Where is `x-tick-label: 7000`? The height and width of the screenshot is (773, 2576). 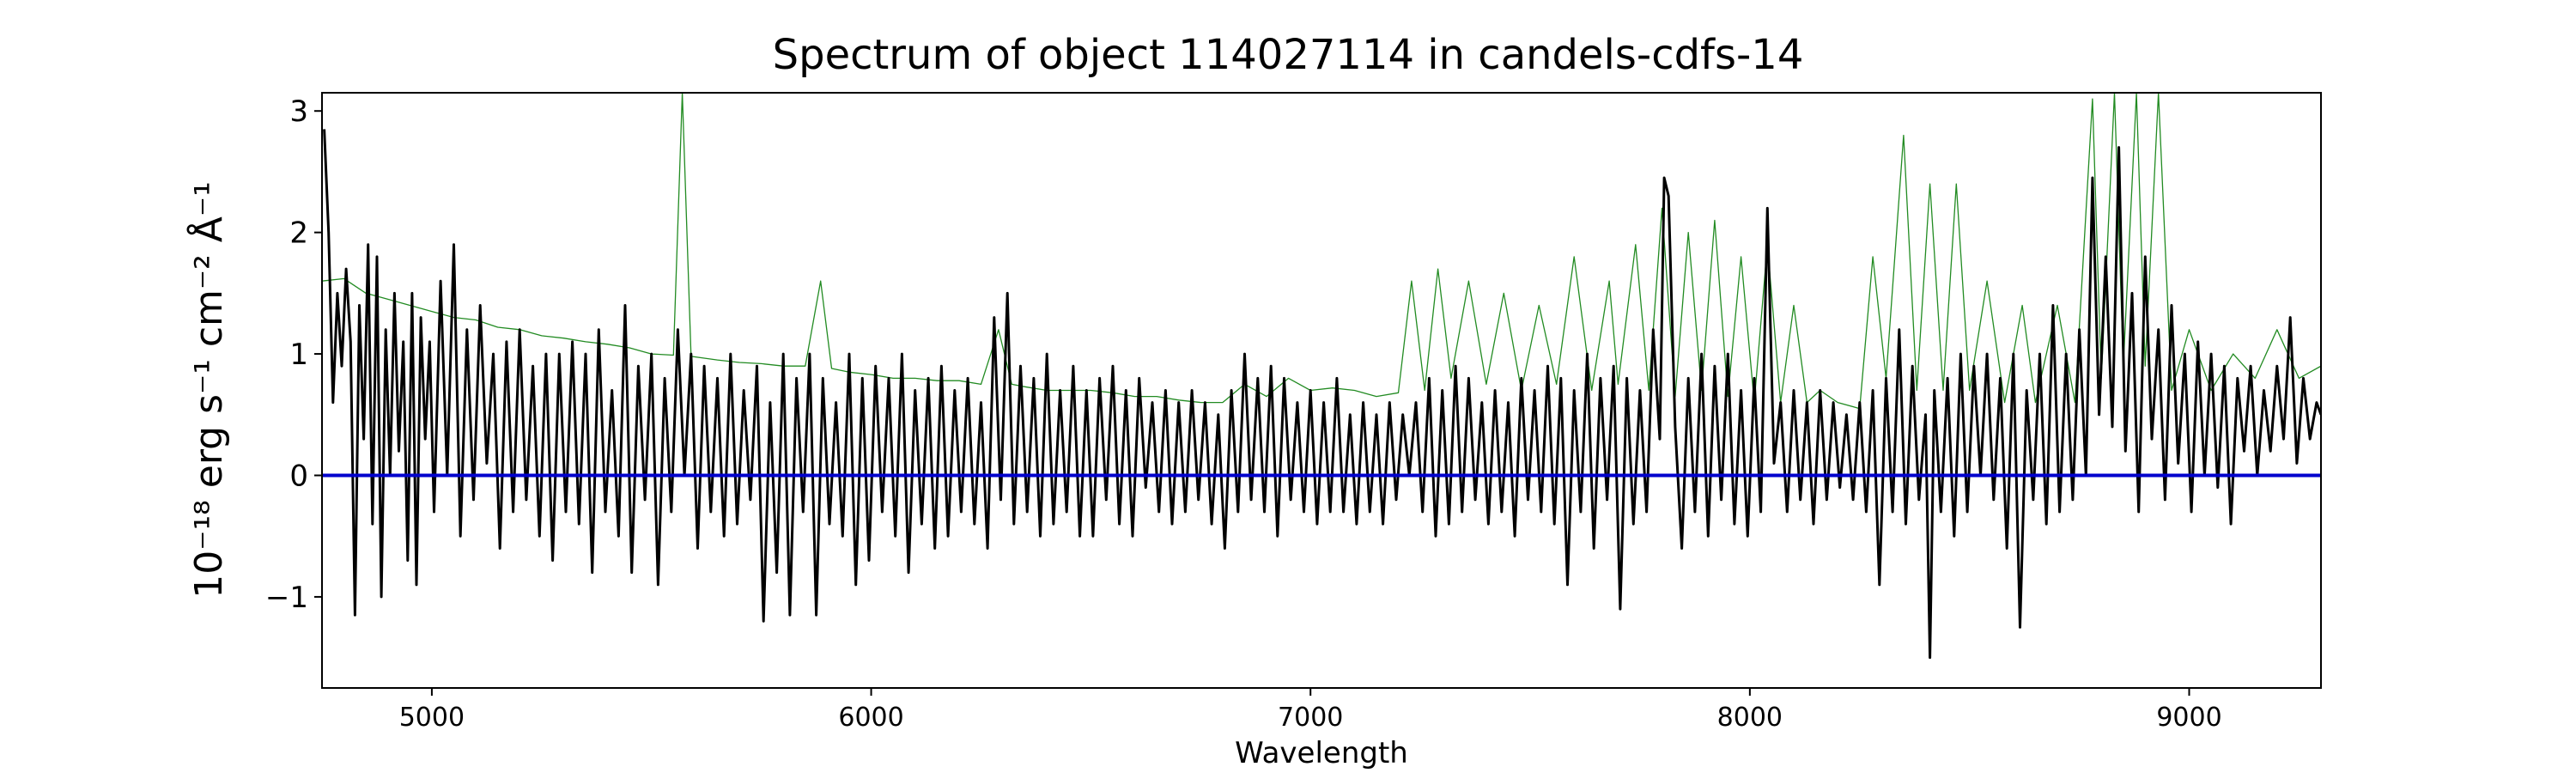 x-tick-label: 7000 is located at coordinates (1310, 718).